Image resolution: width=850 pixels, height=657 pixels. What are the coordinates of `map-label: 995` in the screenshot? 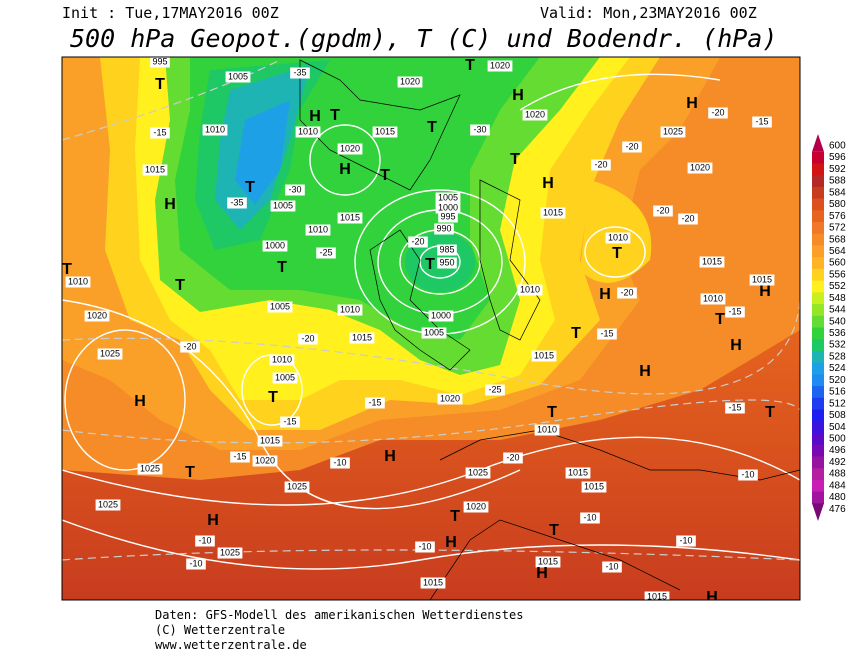 It's located at (448, 217).